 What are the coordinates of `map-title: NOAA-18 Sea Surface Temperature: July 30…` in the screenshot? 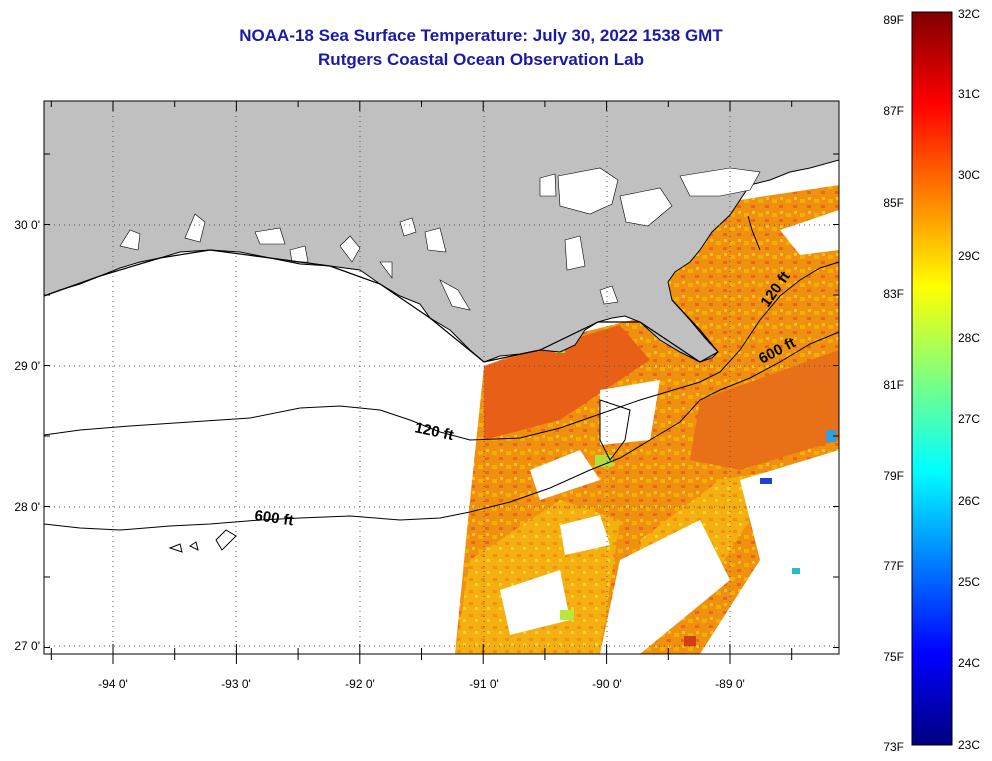 It's located at (481, 35).